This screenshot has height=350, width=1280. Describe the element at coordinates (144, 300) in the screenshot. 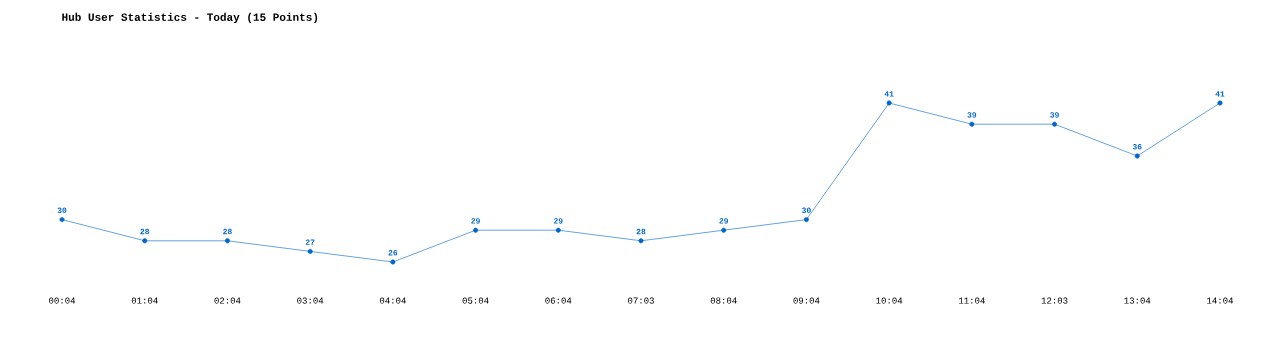

I see `x-tick-label: 01:04` at that location.